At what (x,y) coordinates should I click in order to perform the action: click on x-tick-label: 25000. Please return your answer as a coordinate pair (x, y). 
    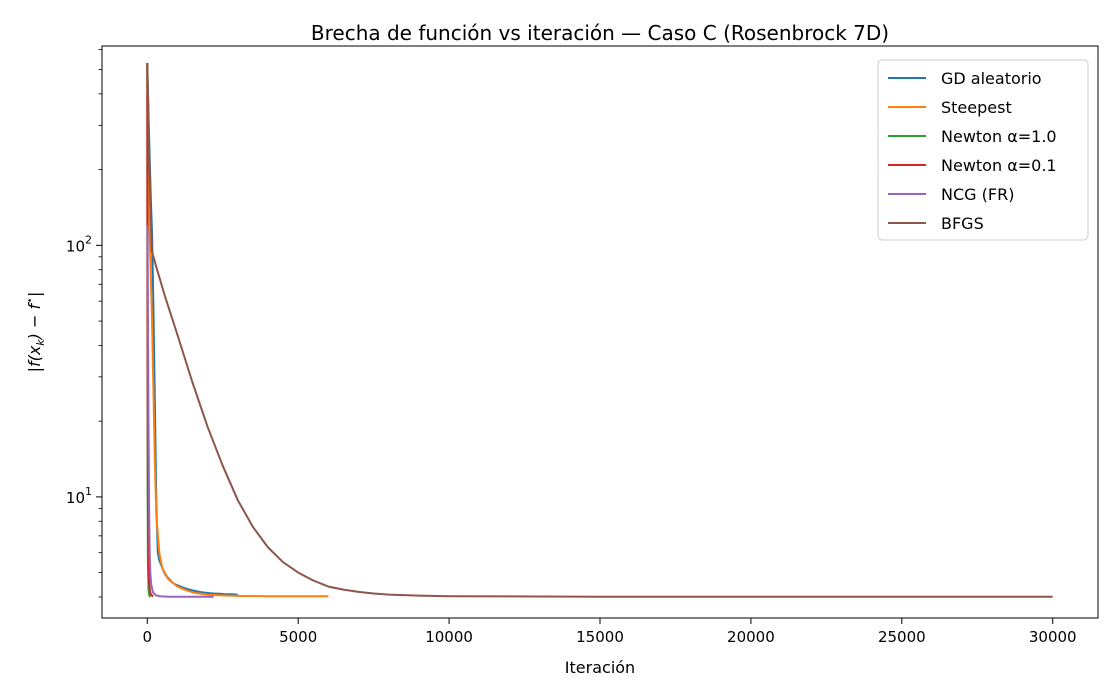
    Looking at the image, I should click on (902, 637).